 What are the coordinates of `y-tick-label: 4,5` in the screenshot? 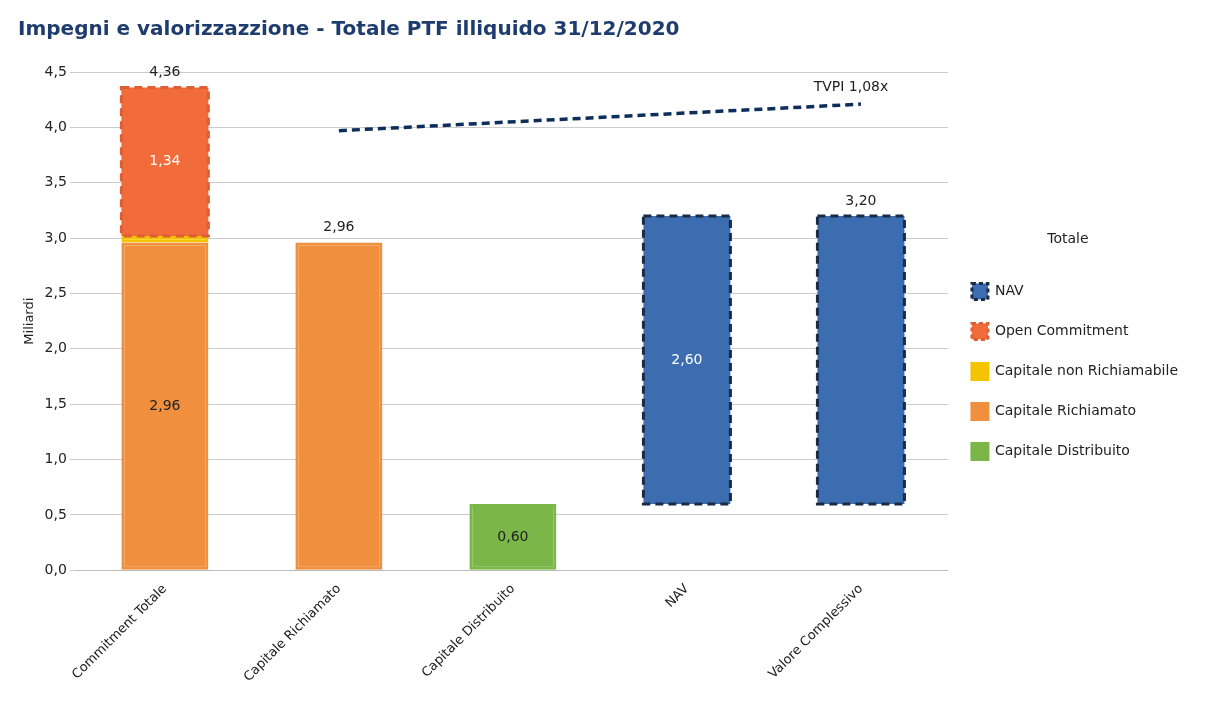 It's located at (55, 70).